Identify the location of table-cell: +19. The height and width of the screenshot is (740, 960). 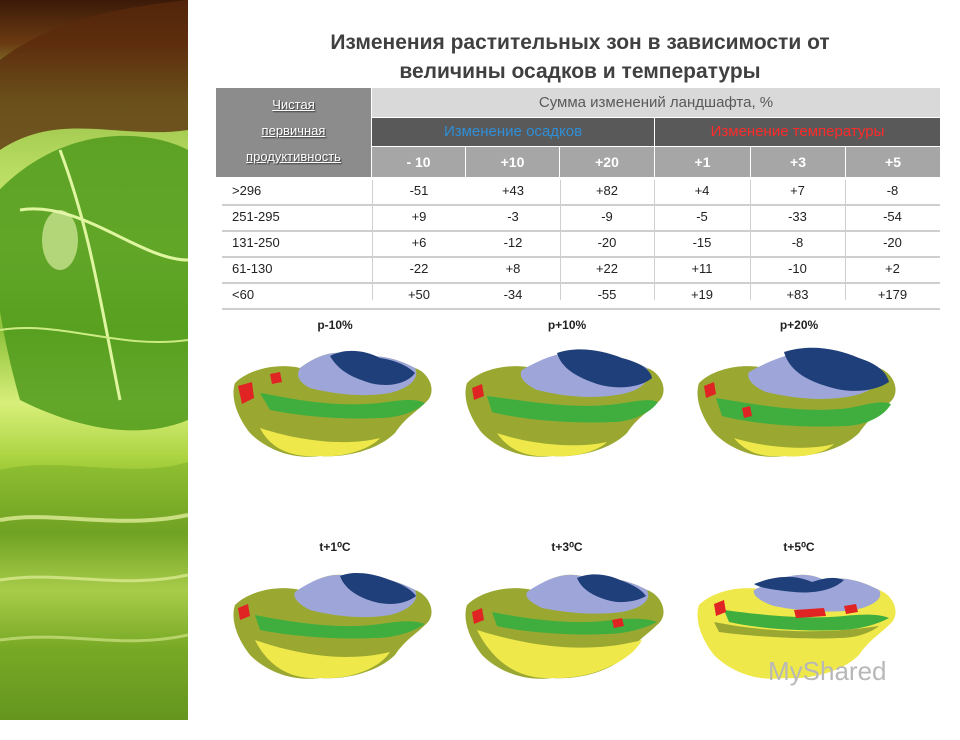
(702, 294).